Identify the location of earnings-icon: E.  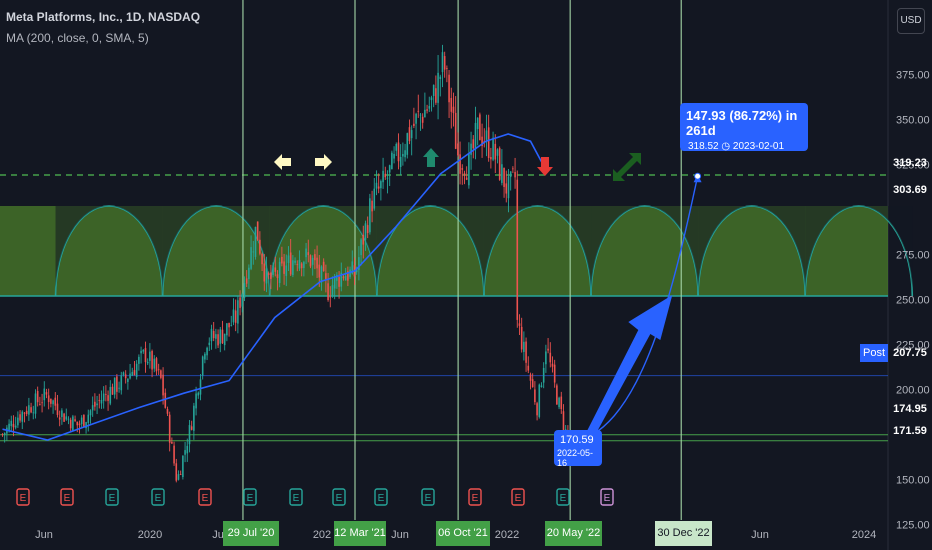
(23, 497).